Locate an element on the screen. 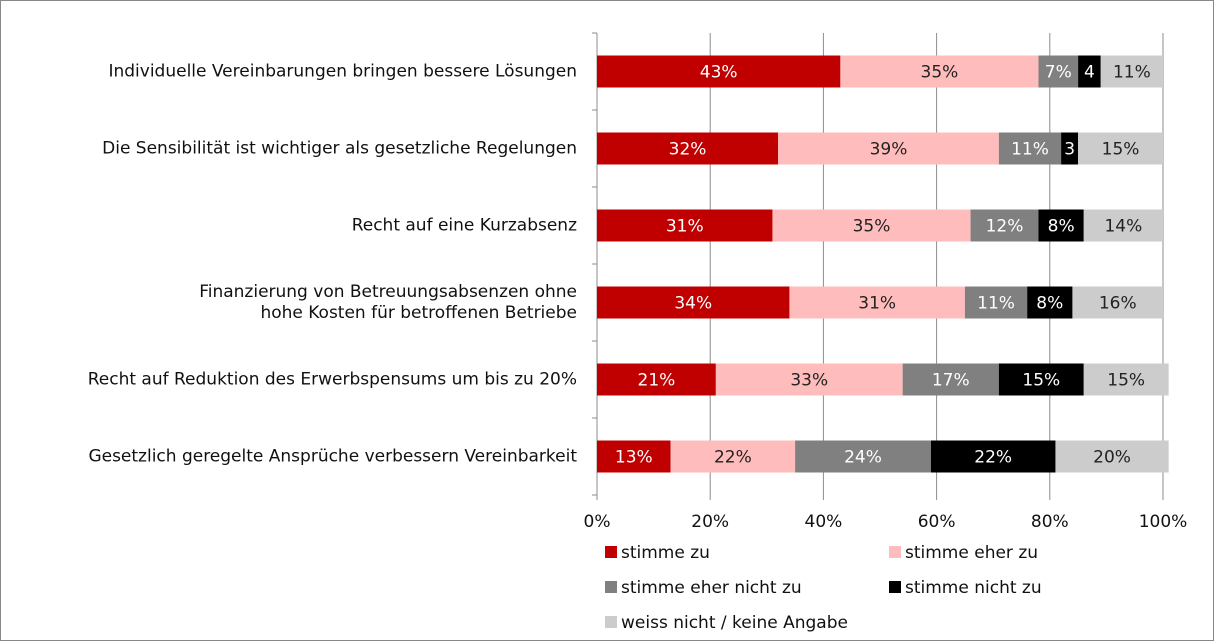 This screenshot has height=641, width=1214. x-tick-label: 60% is located at coordinates (937, 522).